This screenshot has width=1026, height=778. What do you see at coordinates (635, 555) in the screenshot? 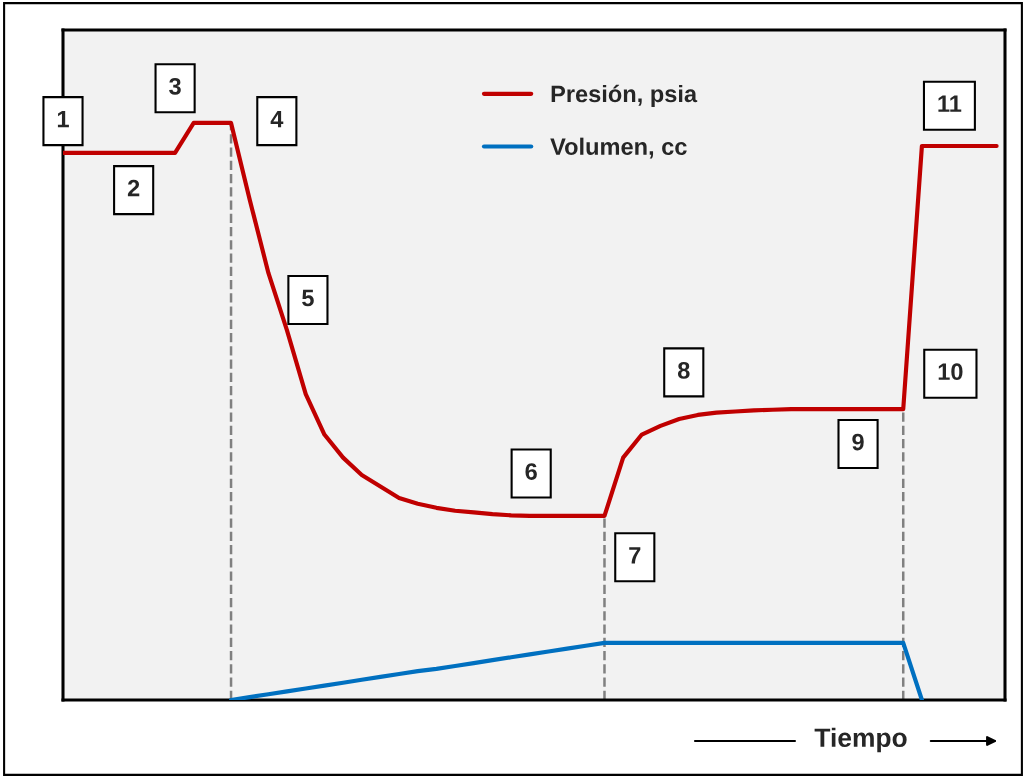
I see `annotation: 7` at bounding box center [635, 555].